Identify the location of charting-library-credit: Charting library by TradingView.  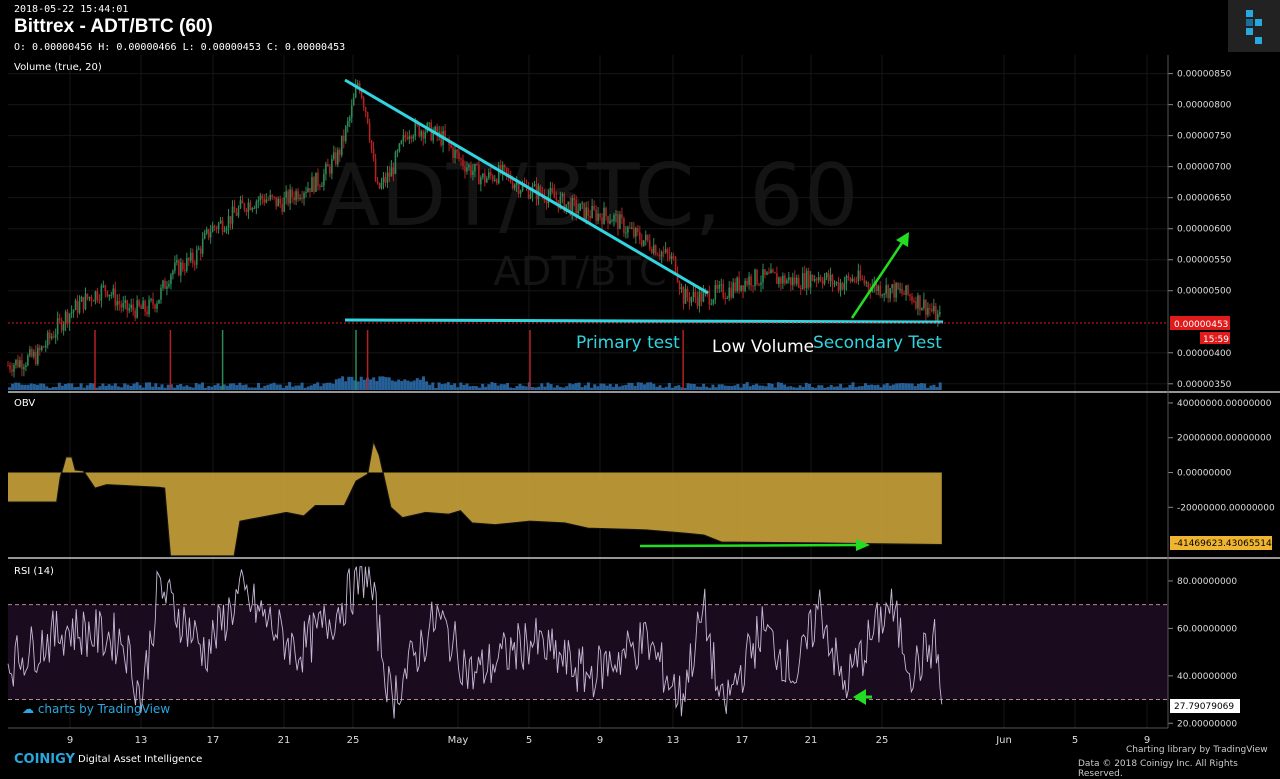
(1197, 750).